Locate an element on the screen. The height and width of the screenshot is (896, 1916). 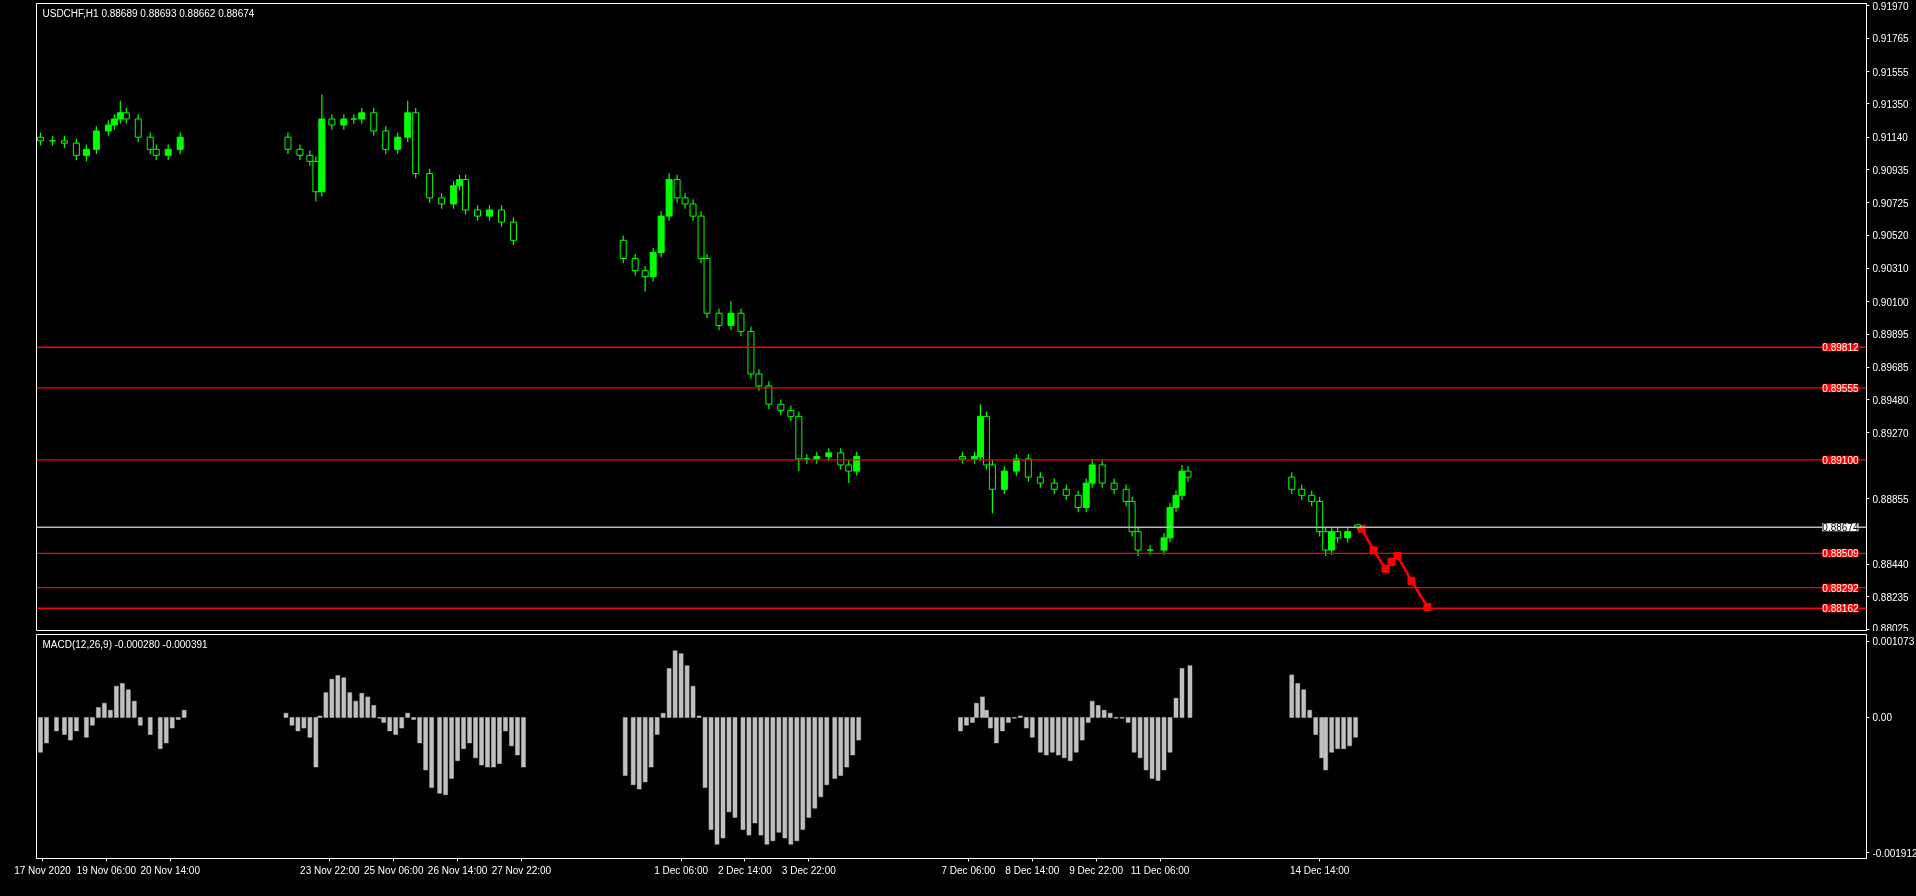
y-tick-label: 0.91555 is located at coordinates (1891, 72).